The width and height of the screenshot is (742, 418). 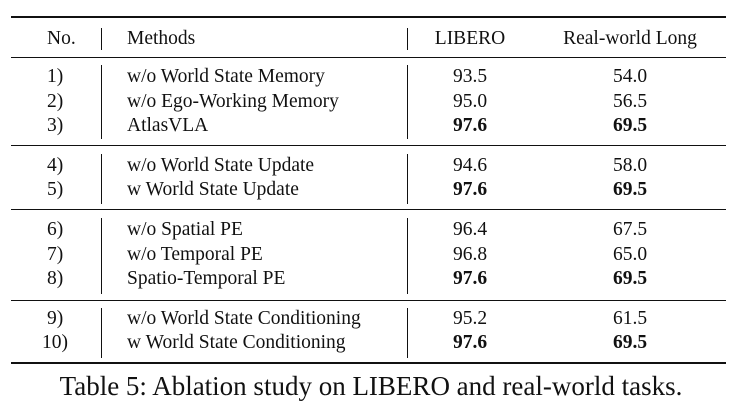 What do you see at coordinates (168, 125) in the screenshot?
I see `row-method: AtlasVLA` at bounding box center [168, 125].